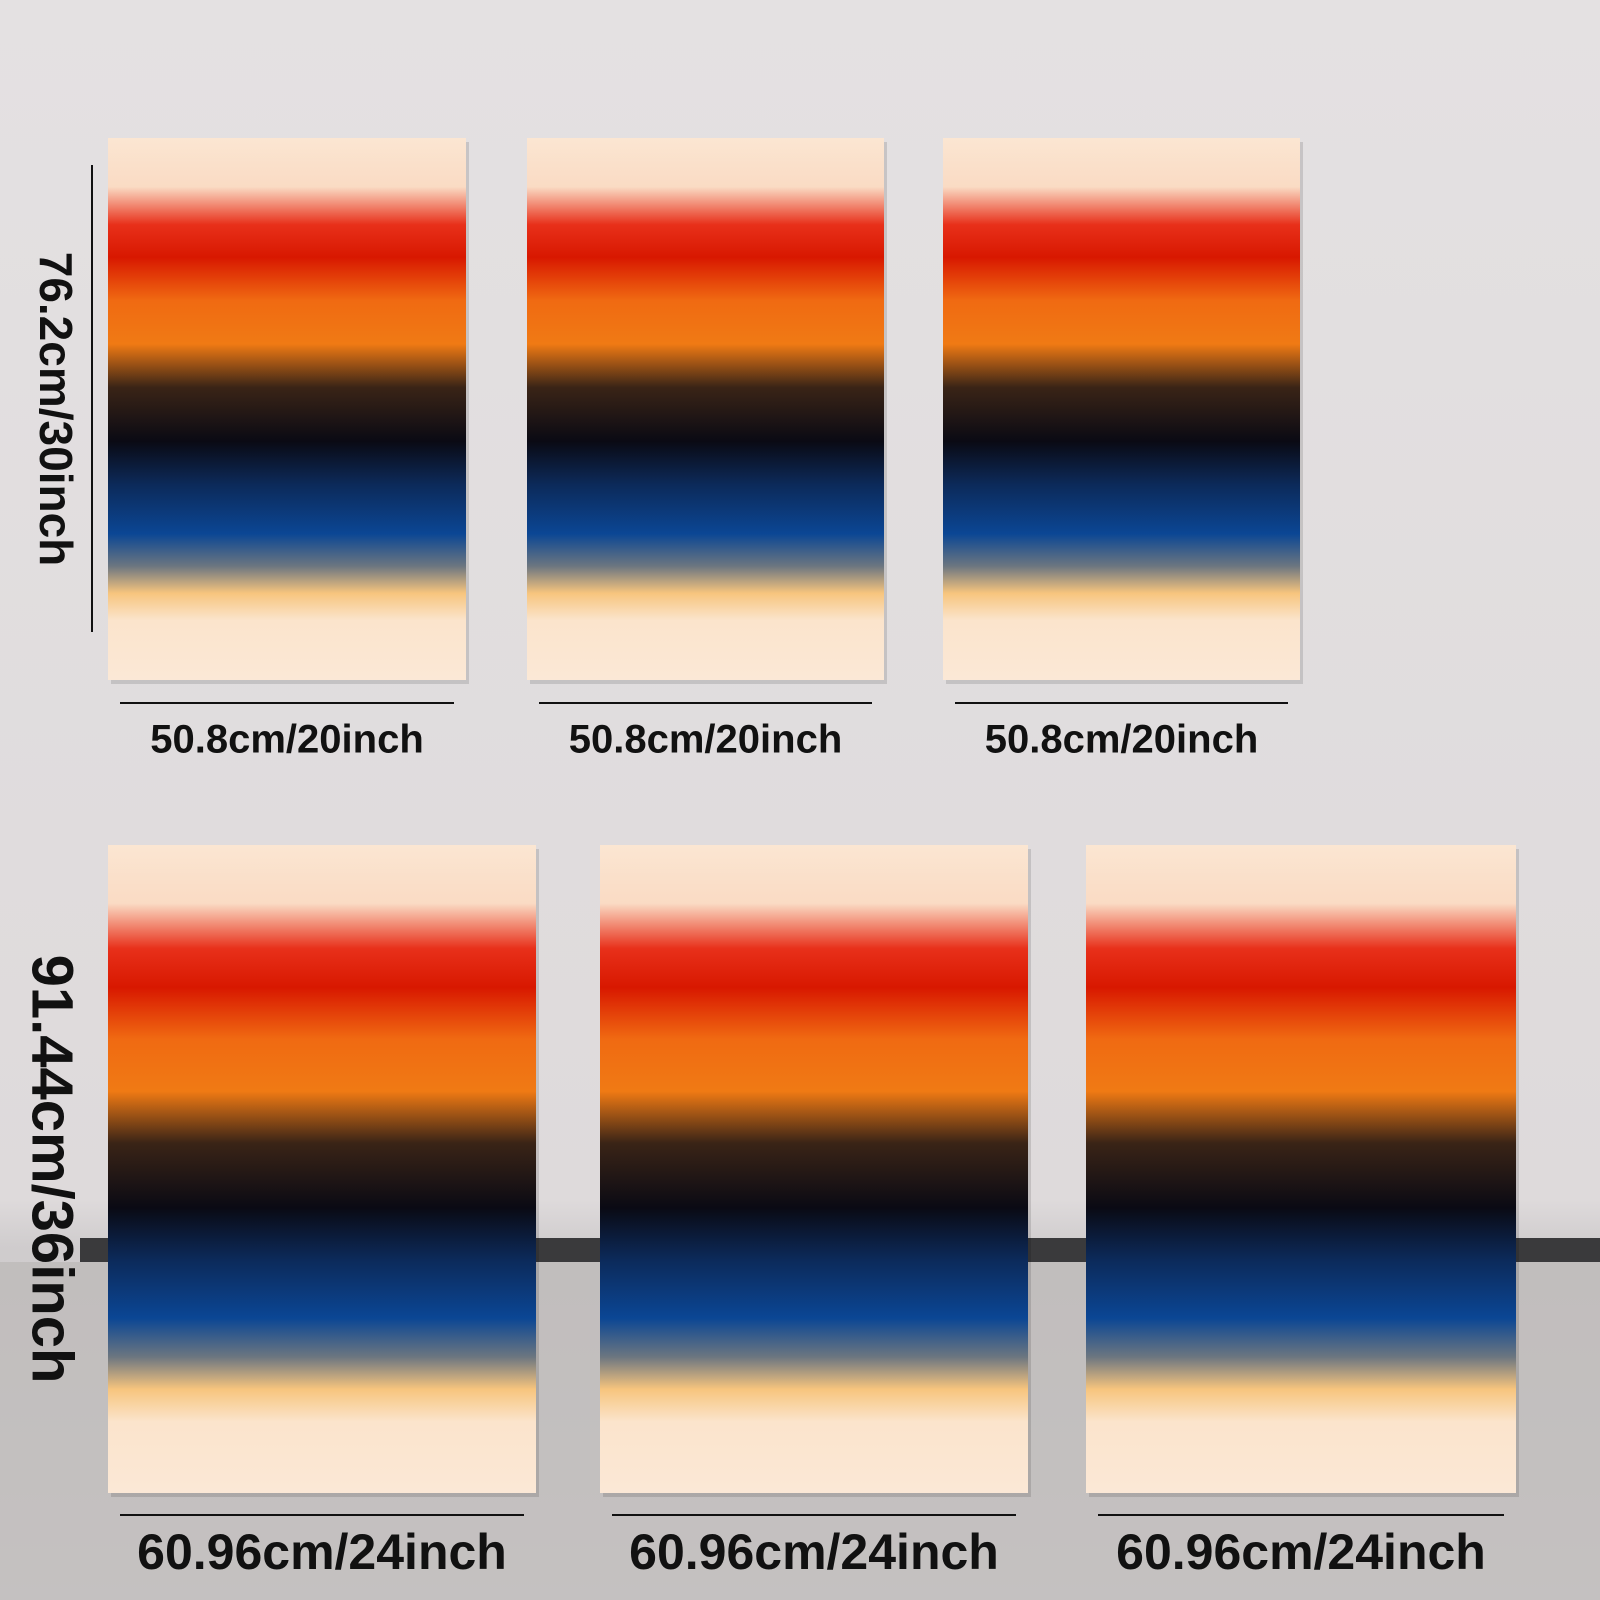 Image resolution: width=1600 pixels, height=1600 pixels. What do you see at coordinates (56, 409) in the screenshot?
I see `height-label: 76.2cm/30inch` at bounding box center [56, 409].